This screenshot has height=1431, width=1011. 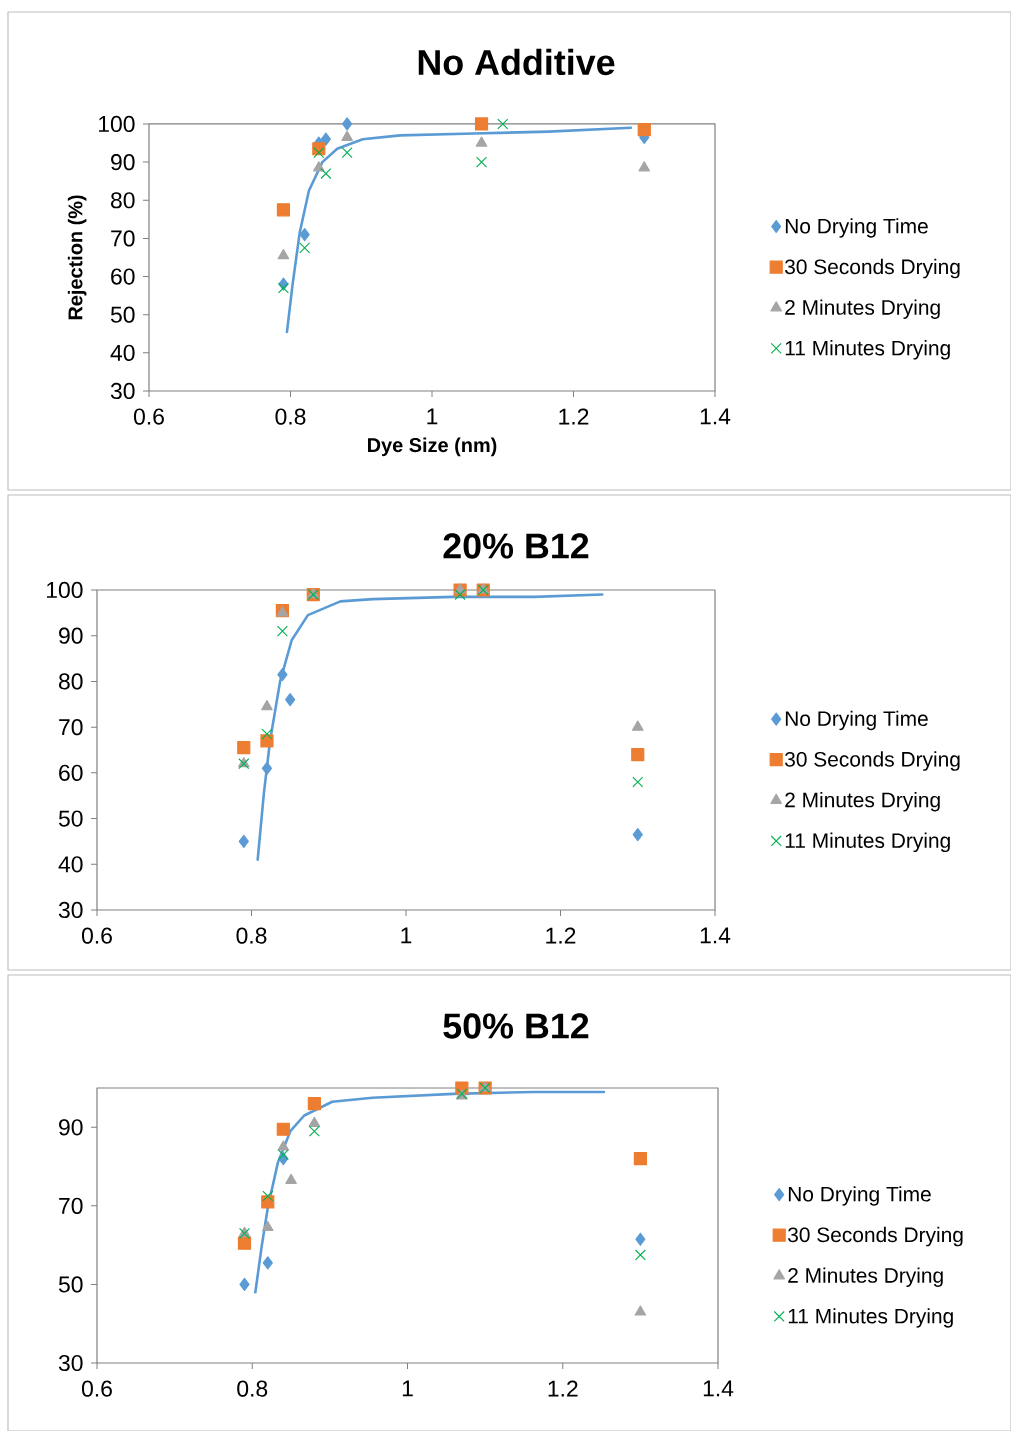 I want to click on x-axis-title: Dye Size (nm), so click(x=432, y=447).